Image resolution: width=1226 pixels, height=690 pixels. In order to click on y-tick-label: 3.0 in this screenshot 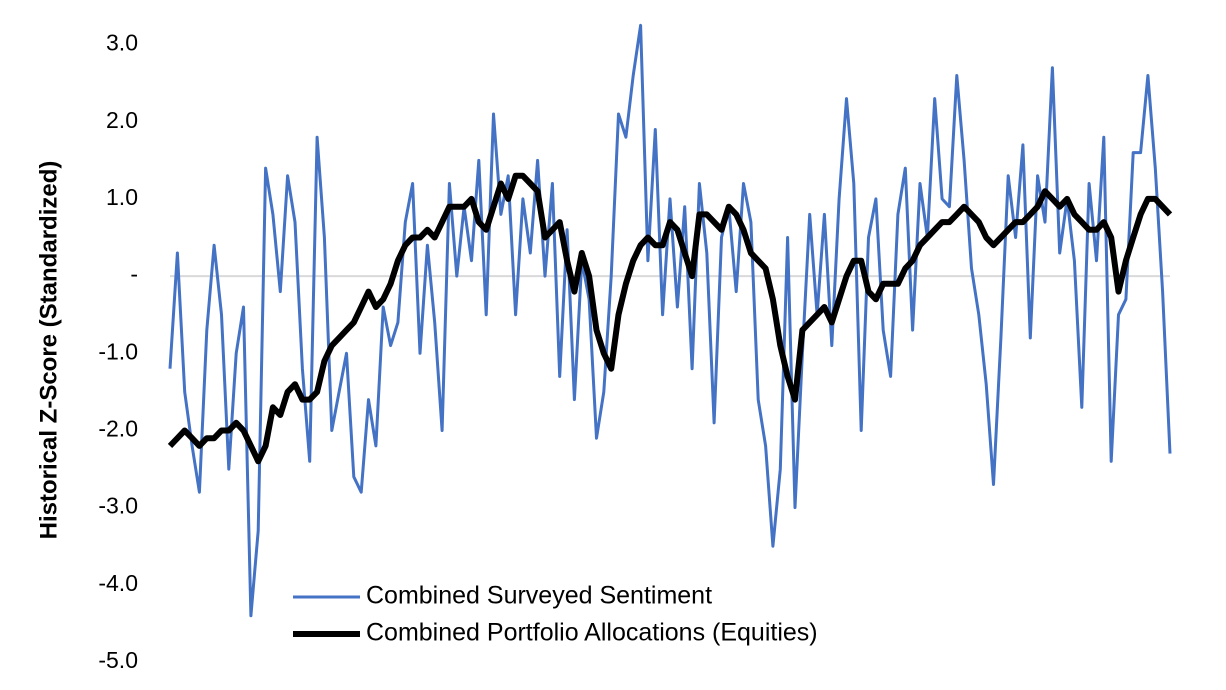, I will do `click(122, 43)`.